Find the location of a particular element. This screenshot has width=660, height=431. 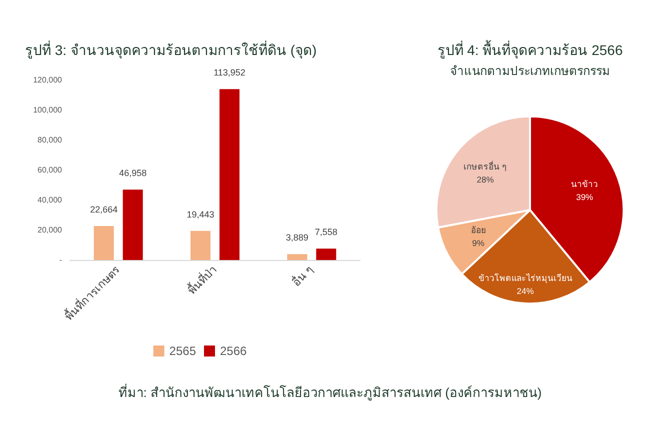

slice-label: นาข้าว is located at coordinates (584, 183).